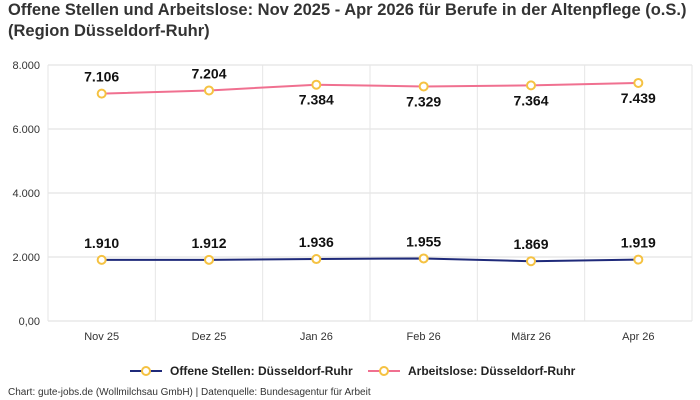 The width and height of the screenshot is (700, 400). Describe the element at coordinates (29, 322) in the screenshot. I see `y-tick-label: 0,00` at that location.